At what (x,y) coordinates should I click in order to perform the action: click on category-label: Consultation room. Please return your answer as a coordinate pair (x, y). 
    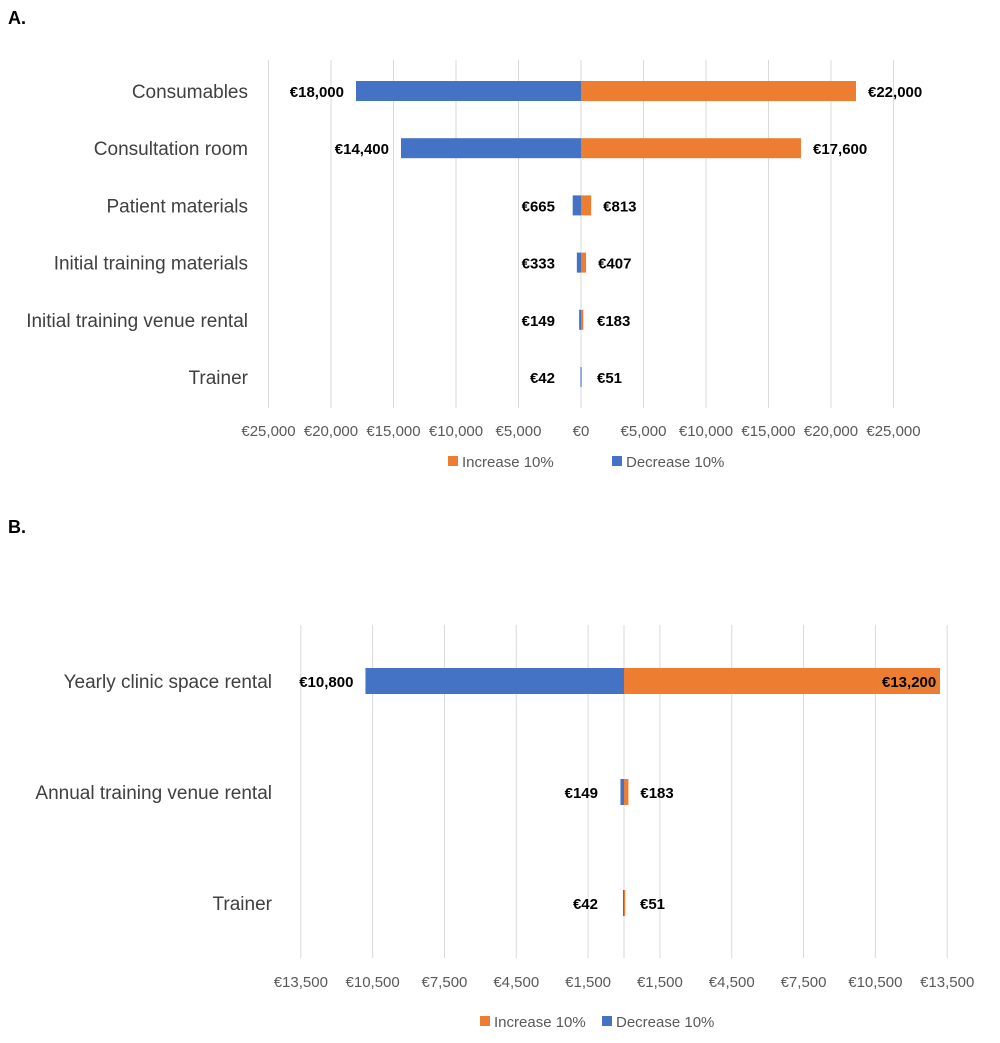
    Looking at the image, I should click on (171, 149).